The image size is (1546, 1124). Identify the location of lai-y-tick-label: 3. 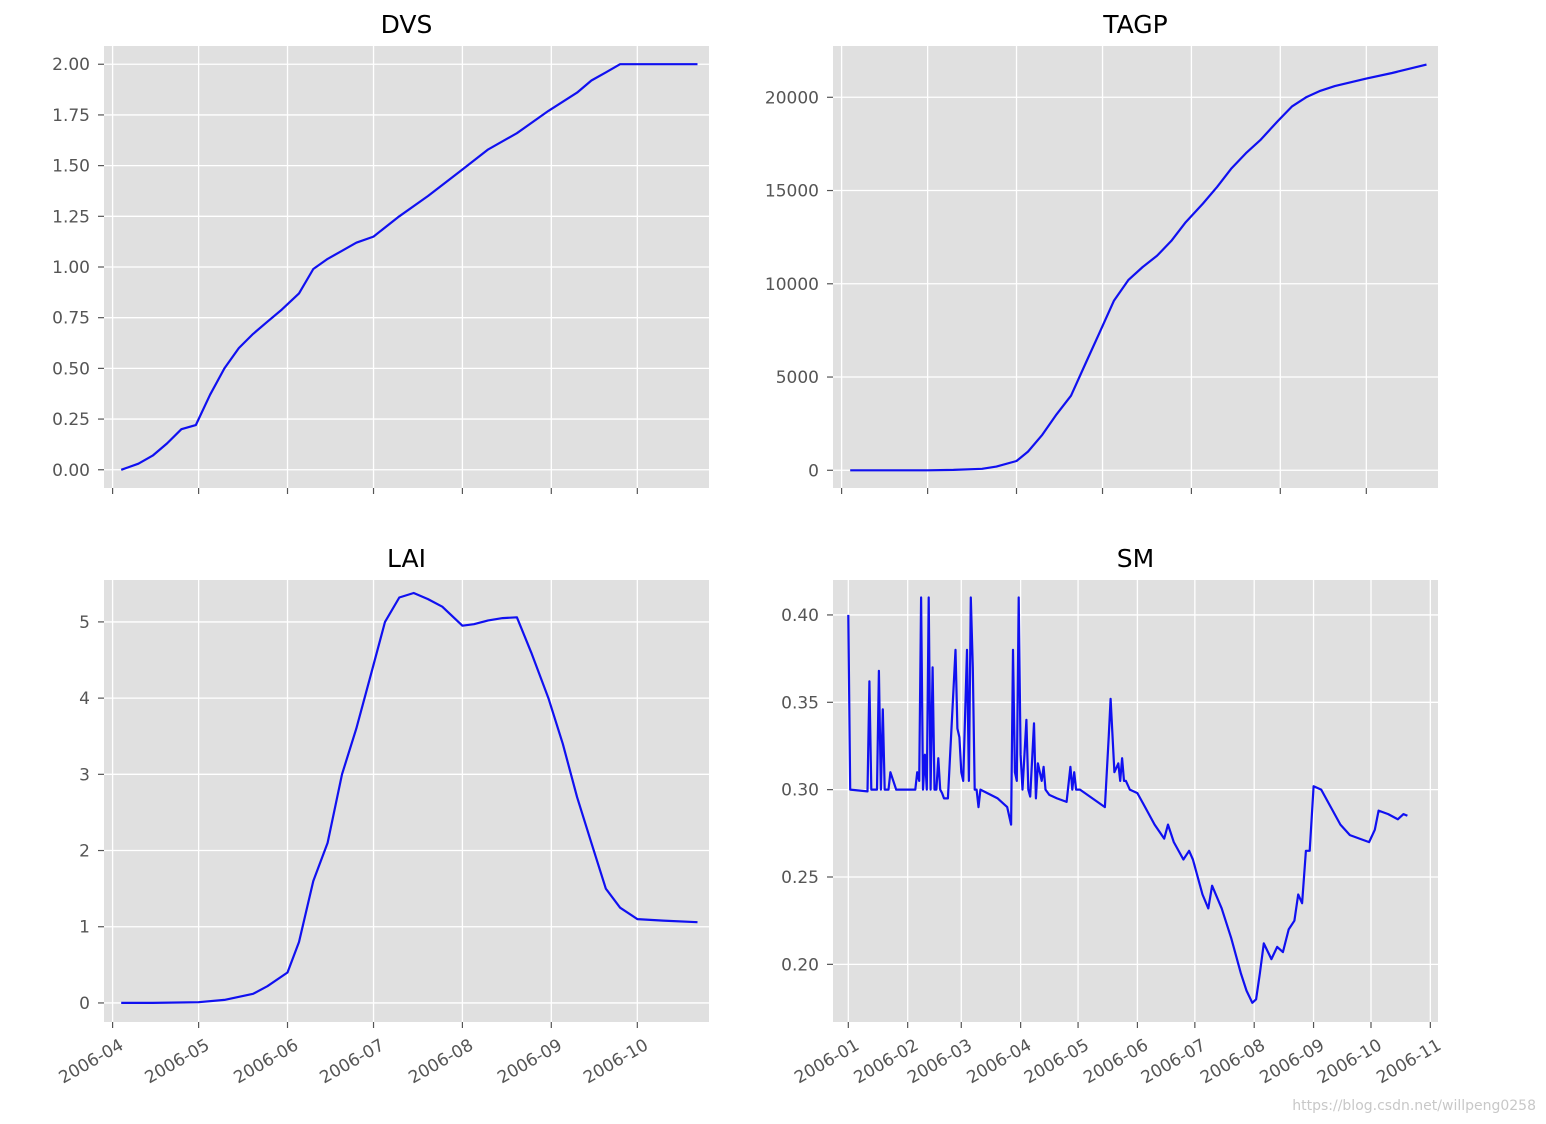
(84, 775).